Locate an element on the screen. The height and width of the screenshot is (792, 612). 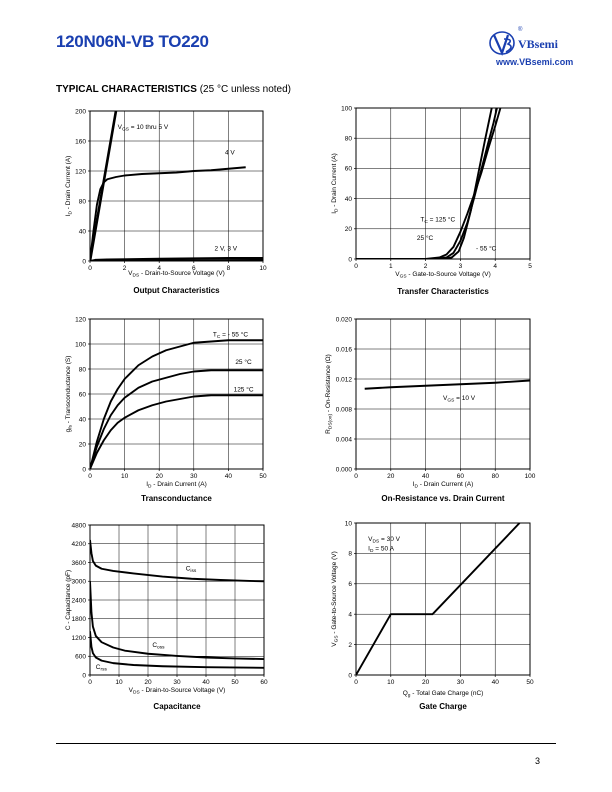
y-tick-label: 1200 is located at coordinates (79, 638).